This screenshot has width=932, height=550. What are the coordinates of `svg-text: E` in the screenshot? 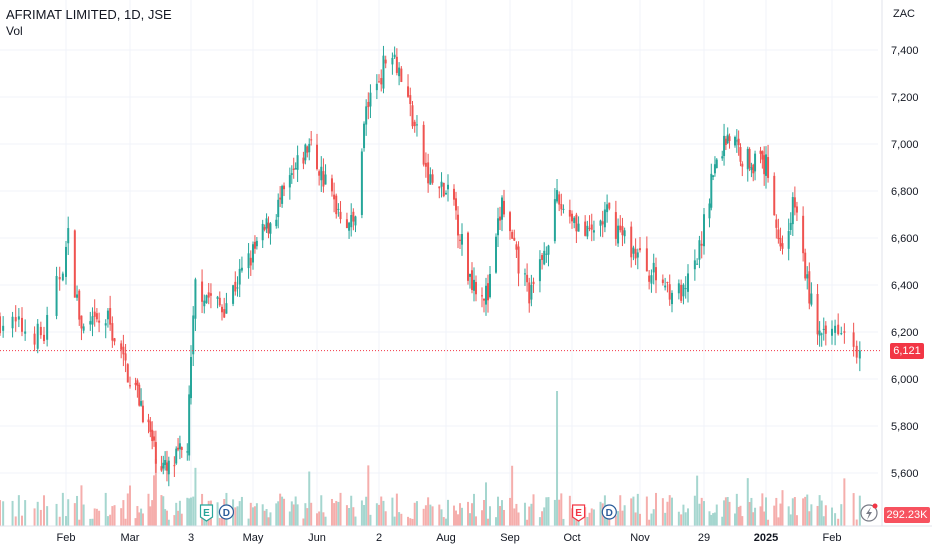 It's located at (206, 513).